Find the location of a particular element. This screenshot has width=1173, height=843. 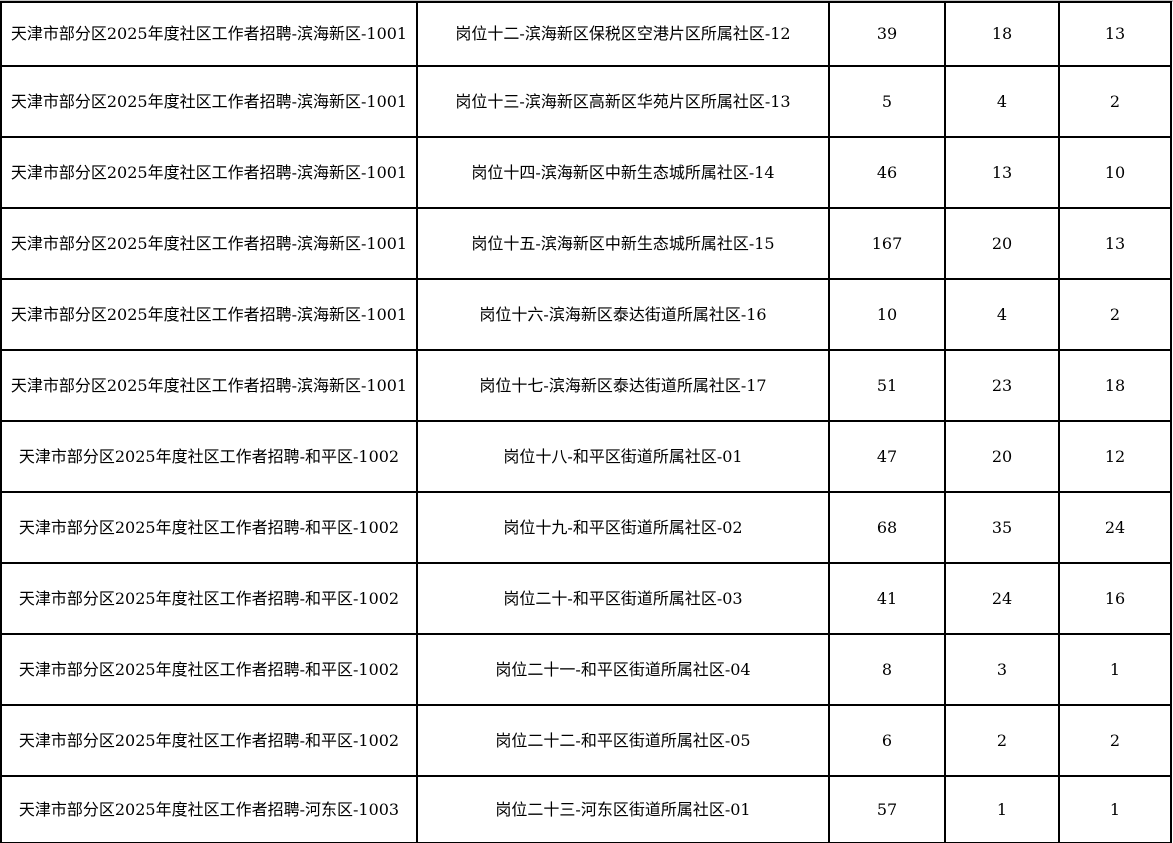

table-cell-col3: 41 is located at coordinates (887, 598).